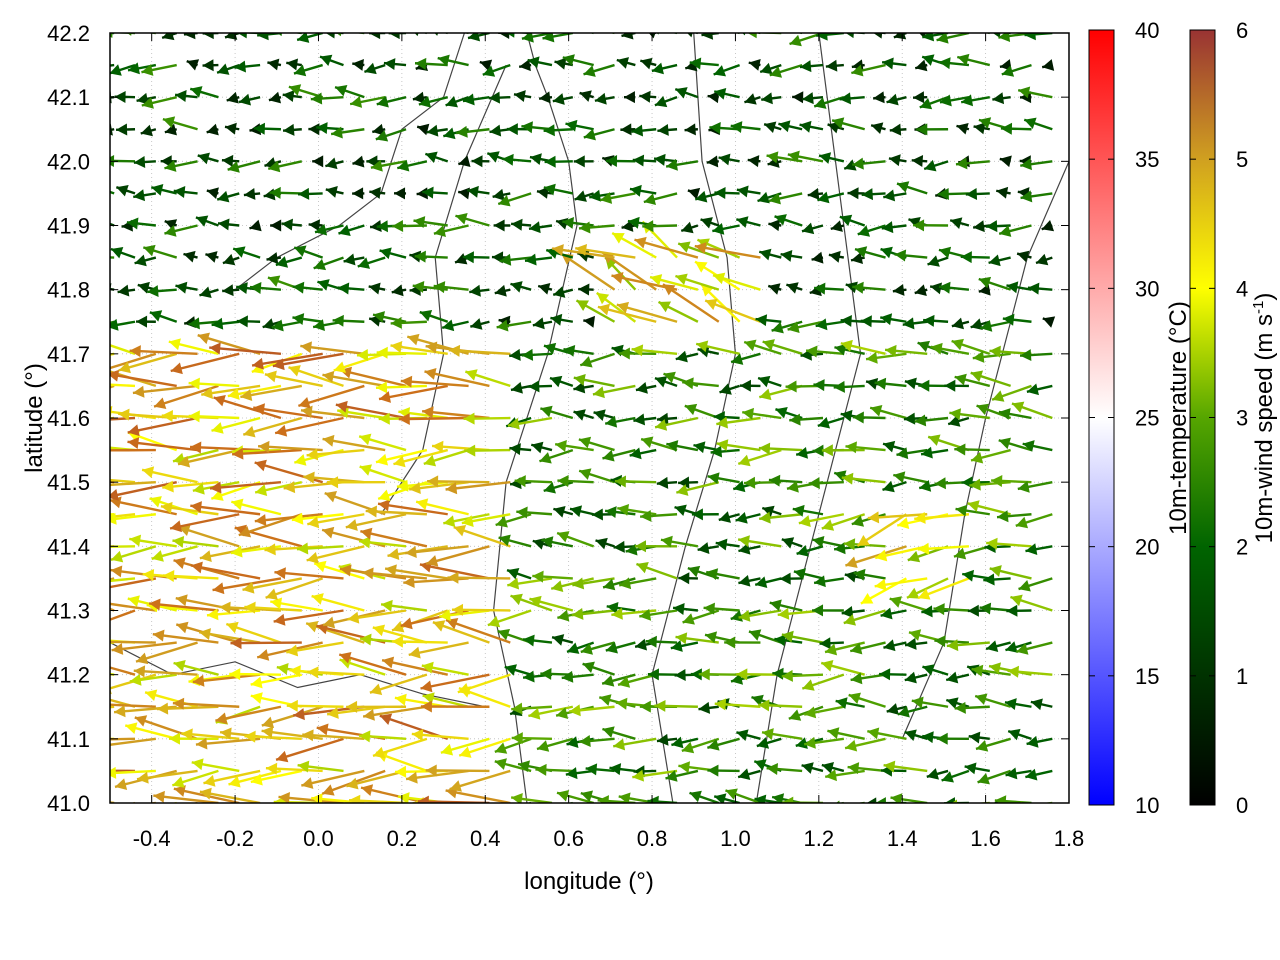 The image size is (1280, 960). Describe the element at coordinates (1242, 159) in the screenshot. I see `colorbar-tick-label: 5` at that location.